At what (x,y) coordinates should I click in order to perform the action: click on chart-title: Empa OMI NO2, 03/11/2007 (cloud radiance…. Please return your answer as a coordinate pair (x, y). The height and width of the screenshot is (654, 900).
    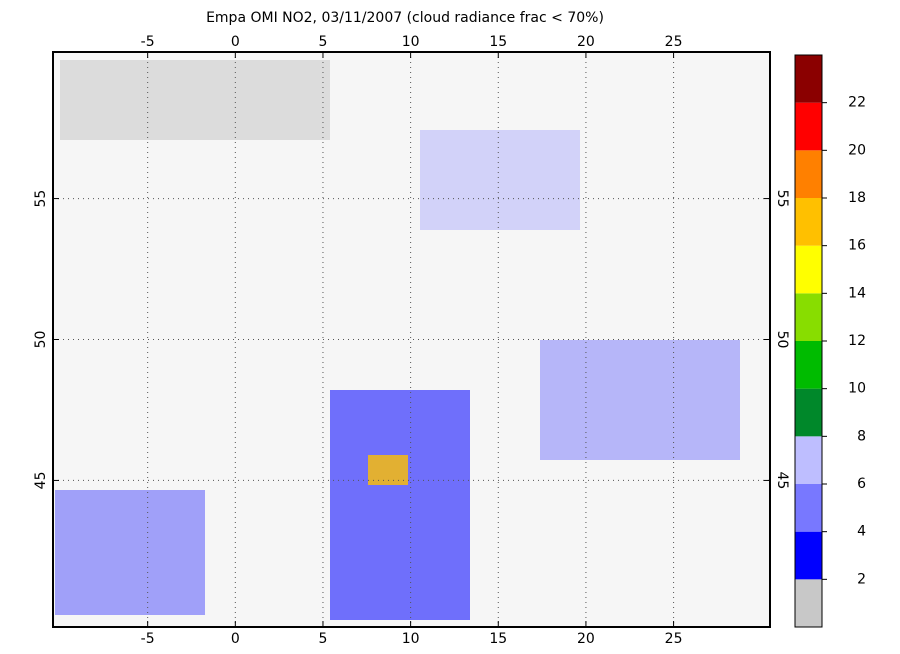
    Looking at the image, I should click on (405, 18).